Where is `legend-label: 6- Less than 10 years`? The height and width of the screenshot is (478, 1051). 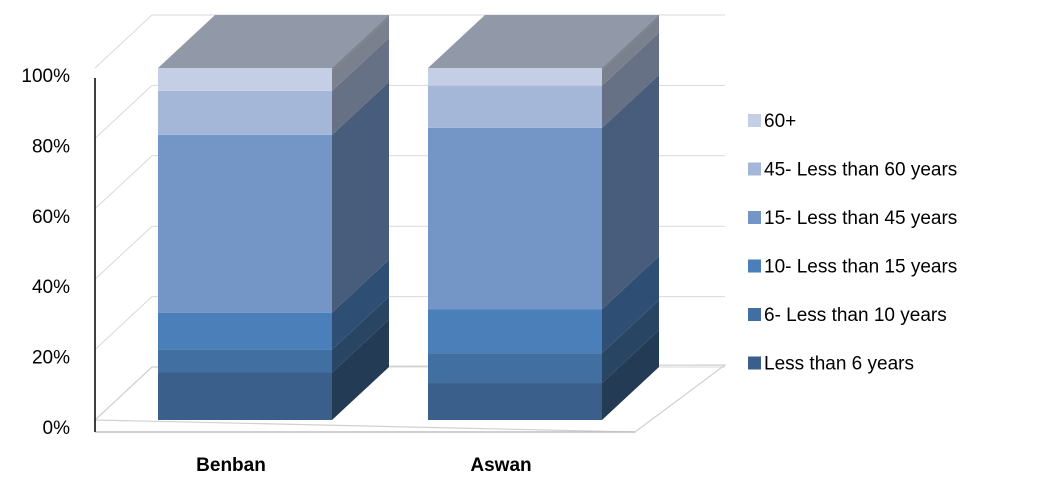
legend-label: 6- Less than 10 years is located at coordinates (855, 315).